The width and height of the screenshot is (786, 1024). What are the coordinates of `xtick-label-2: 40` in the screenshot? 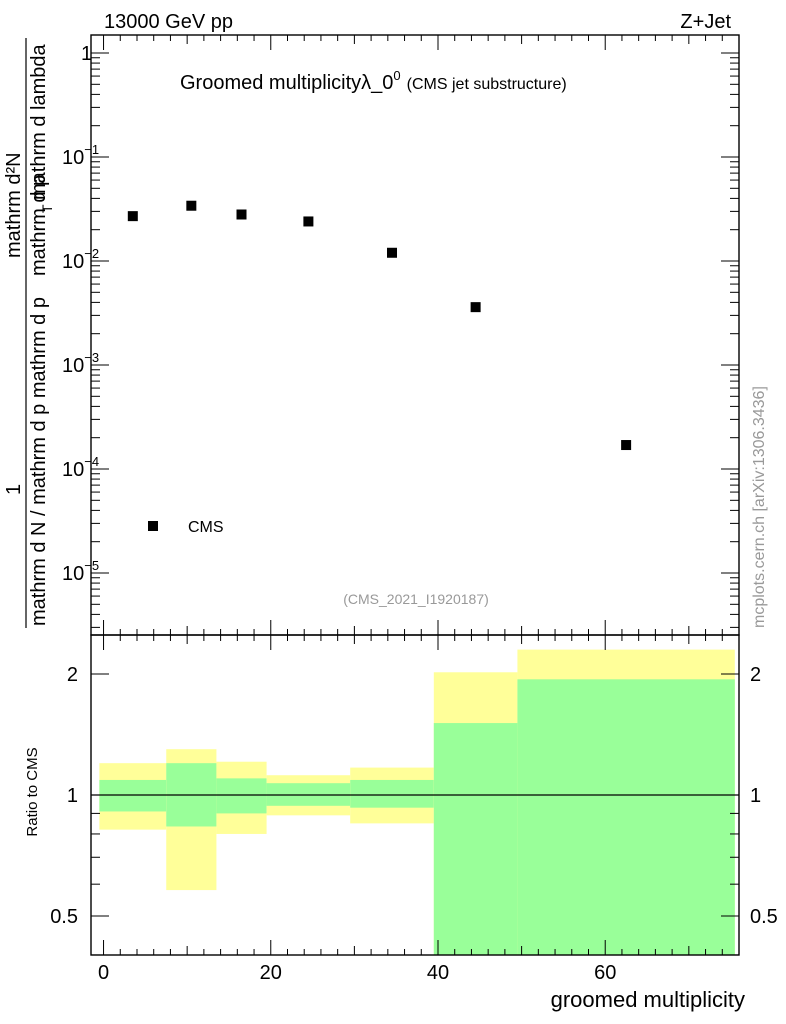 It's located at (438, 973).